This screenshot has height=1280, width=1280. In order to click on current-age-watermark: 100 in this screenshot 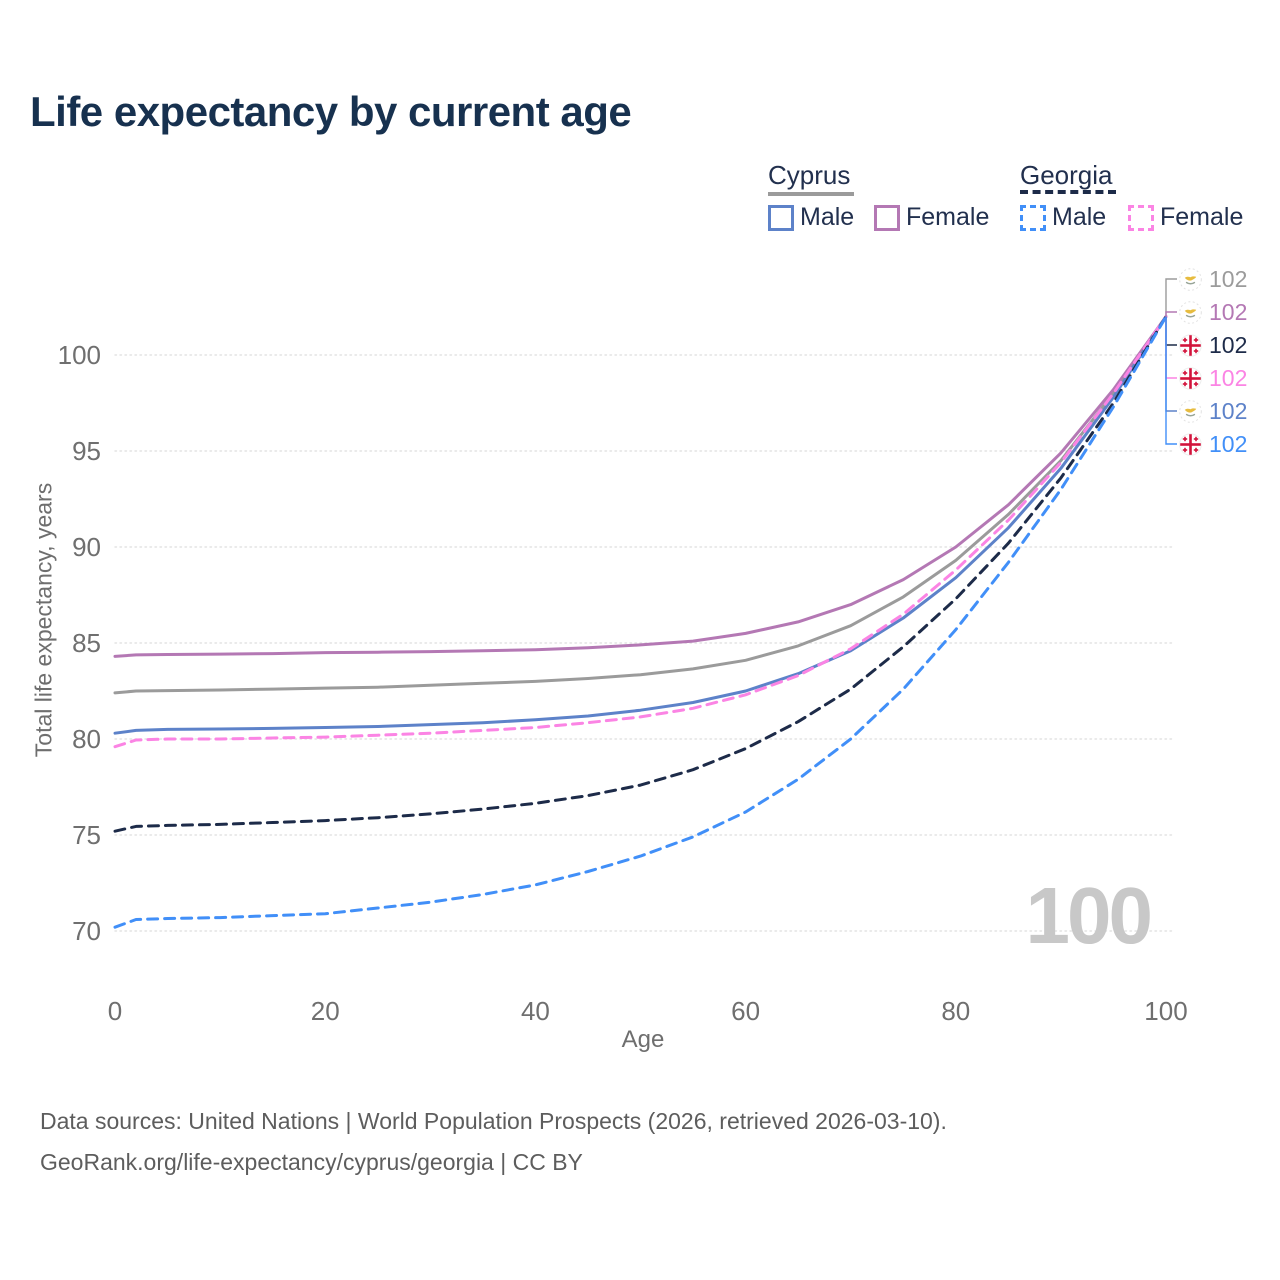, I will do `click(1089, 915)`.